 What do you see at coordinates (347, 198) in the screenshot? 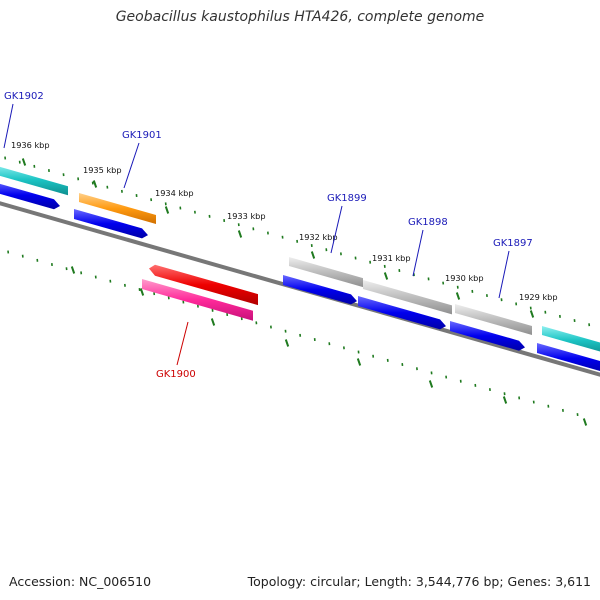
I see `gene-label-gk1899: GK1899` at bounding box center [347, 198].